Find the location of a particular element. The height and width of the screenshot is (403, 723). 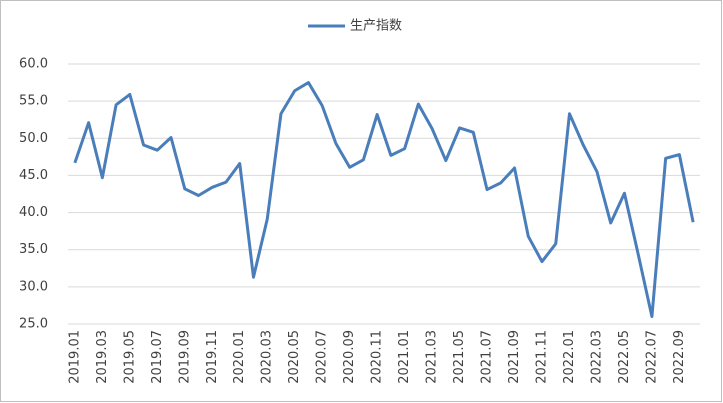

x-tick-label: 2020.01 is located at coordinates (239, 357).